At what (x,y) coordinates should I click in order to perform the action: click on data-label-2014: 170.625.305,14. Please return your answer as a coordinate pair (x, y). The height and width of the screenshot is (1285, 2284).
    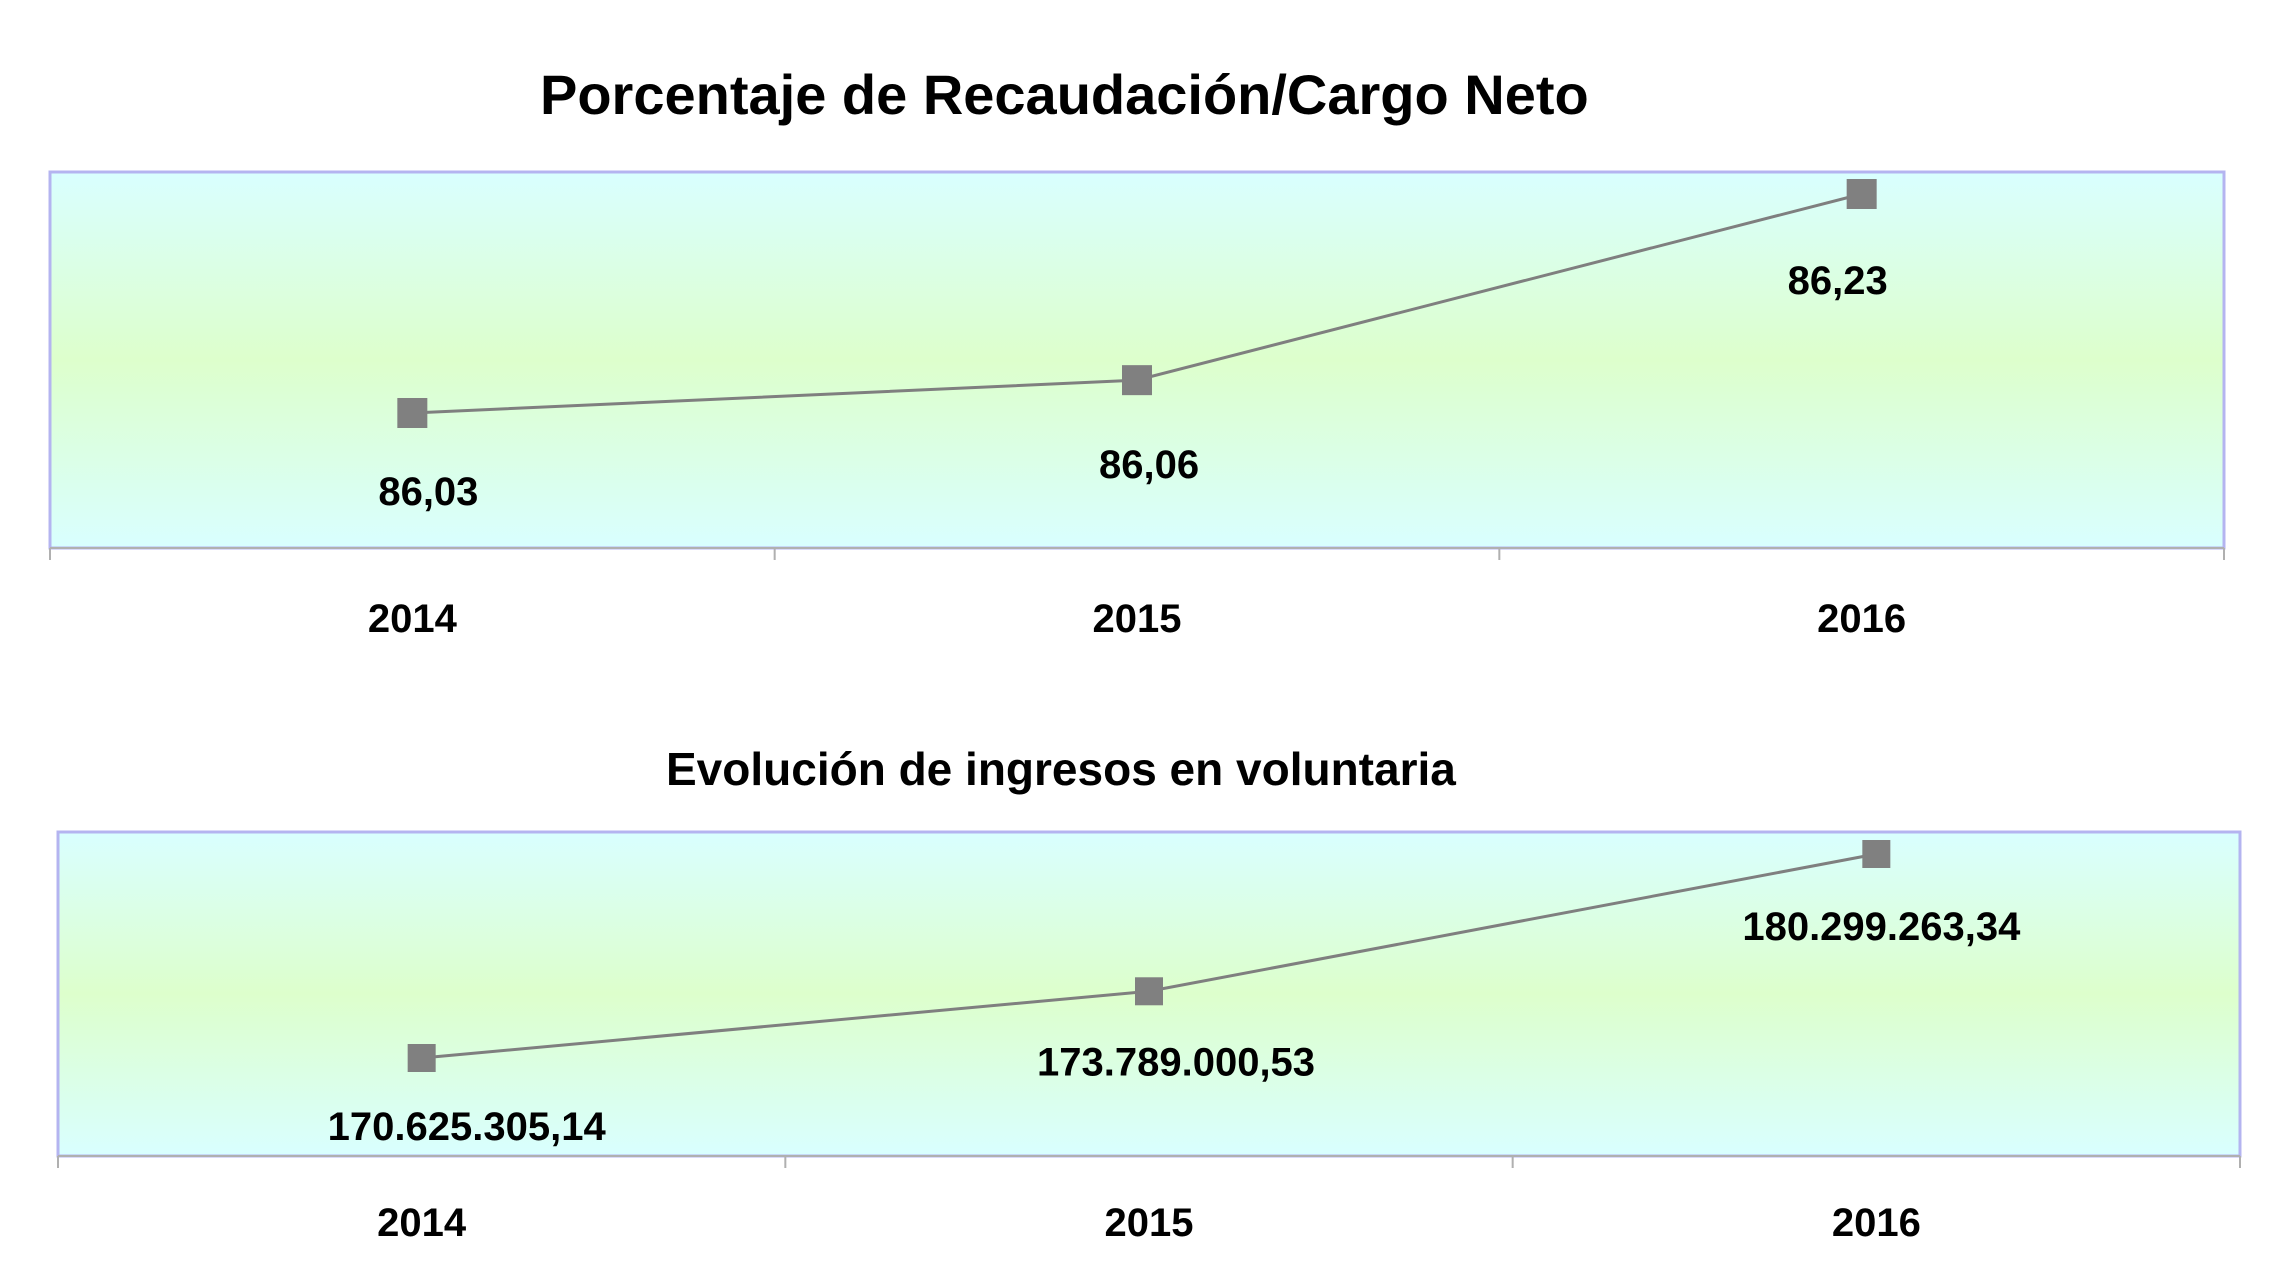
    Looking at the image, I should click on (467, 1127).